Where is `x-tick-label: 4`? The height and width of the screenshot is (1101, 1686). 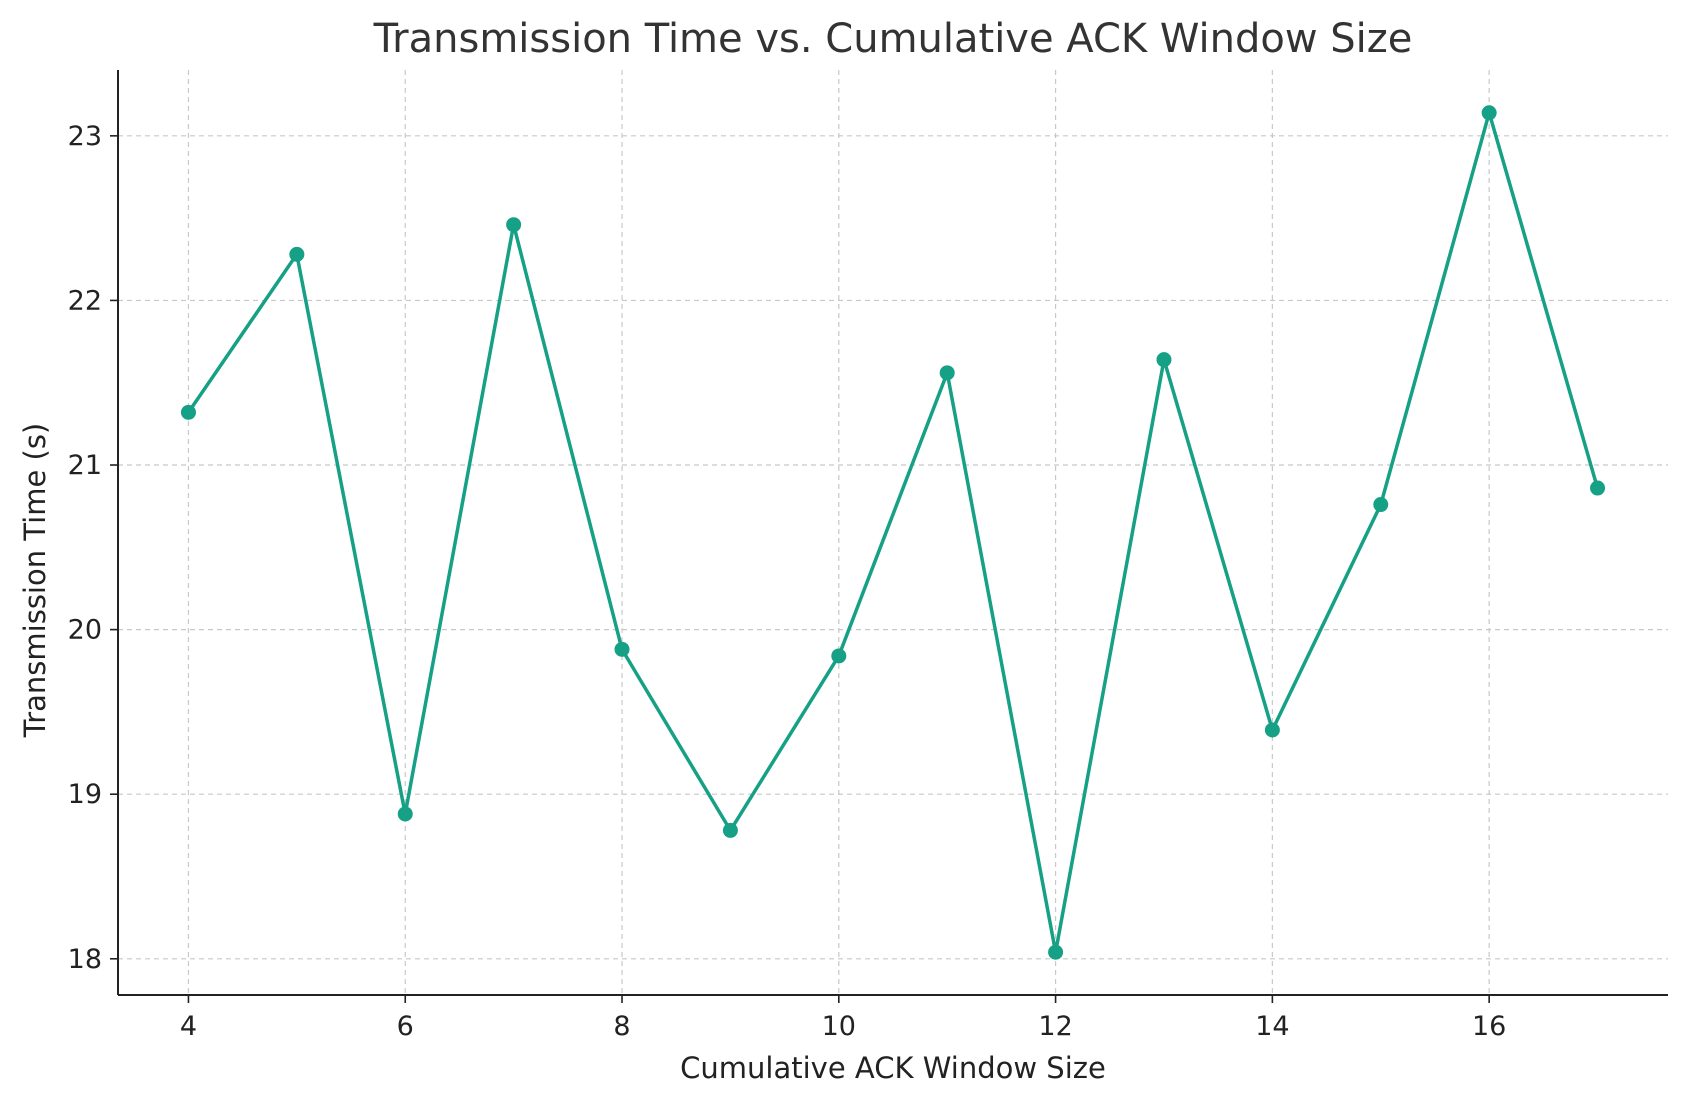
x-tick-label: 4 is located at coordinates (188, 1026).